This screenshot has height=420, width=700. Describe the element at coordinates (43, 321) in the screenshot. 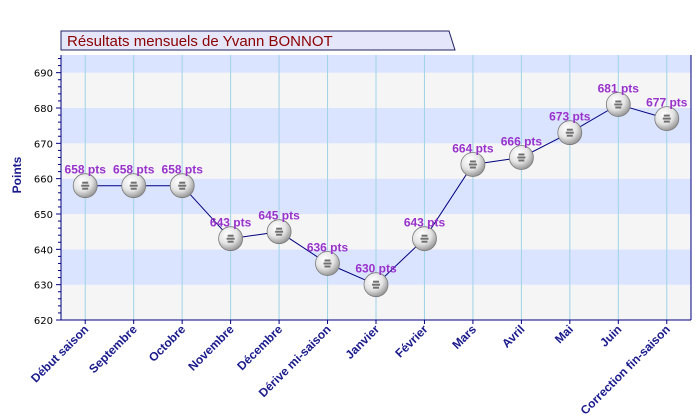

I see `y-tick-label: 620` at that location.